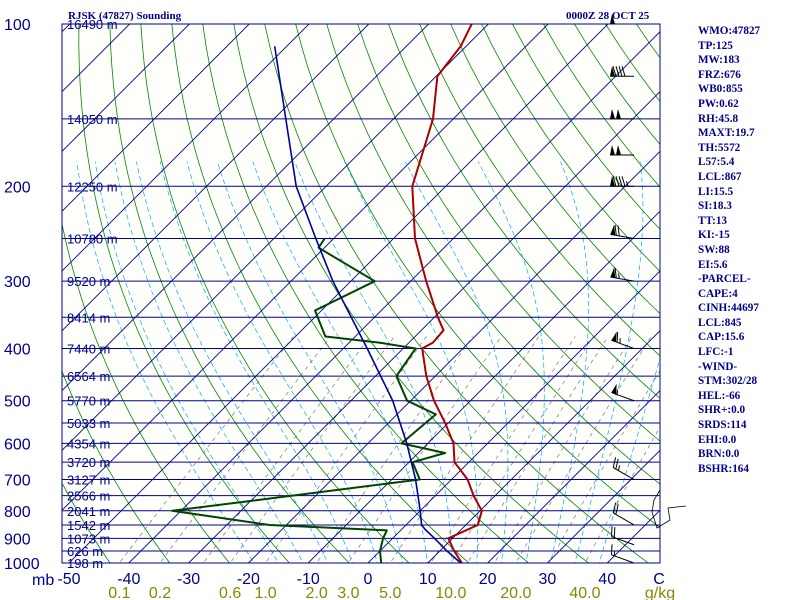 The width and height of the screenshot is (800, 600). I want to click on mixing-ratio-label: 0.1, so click(119, 592).